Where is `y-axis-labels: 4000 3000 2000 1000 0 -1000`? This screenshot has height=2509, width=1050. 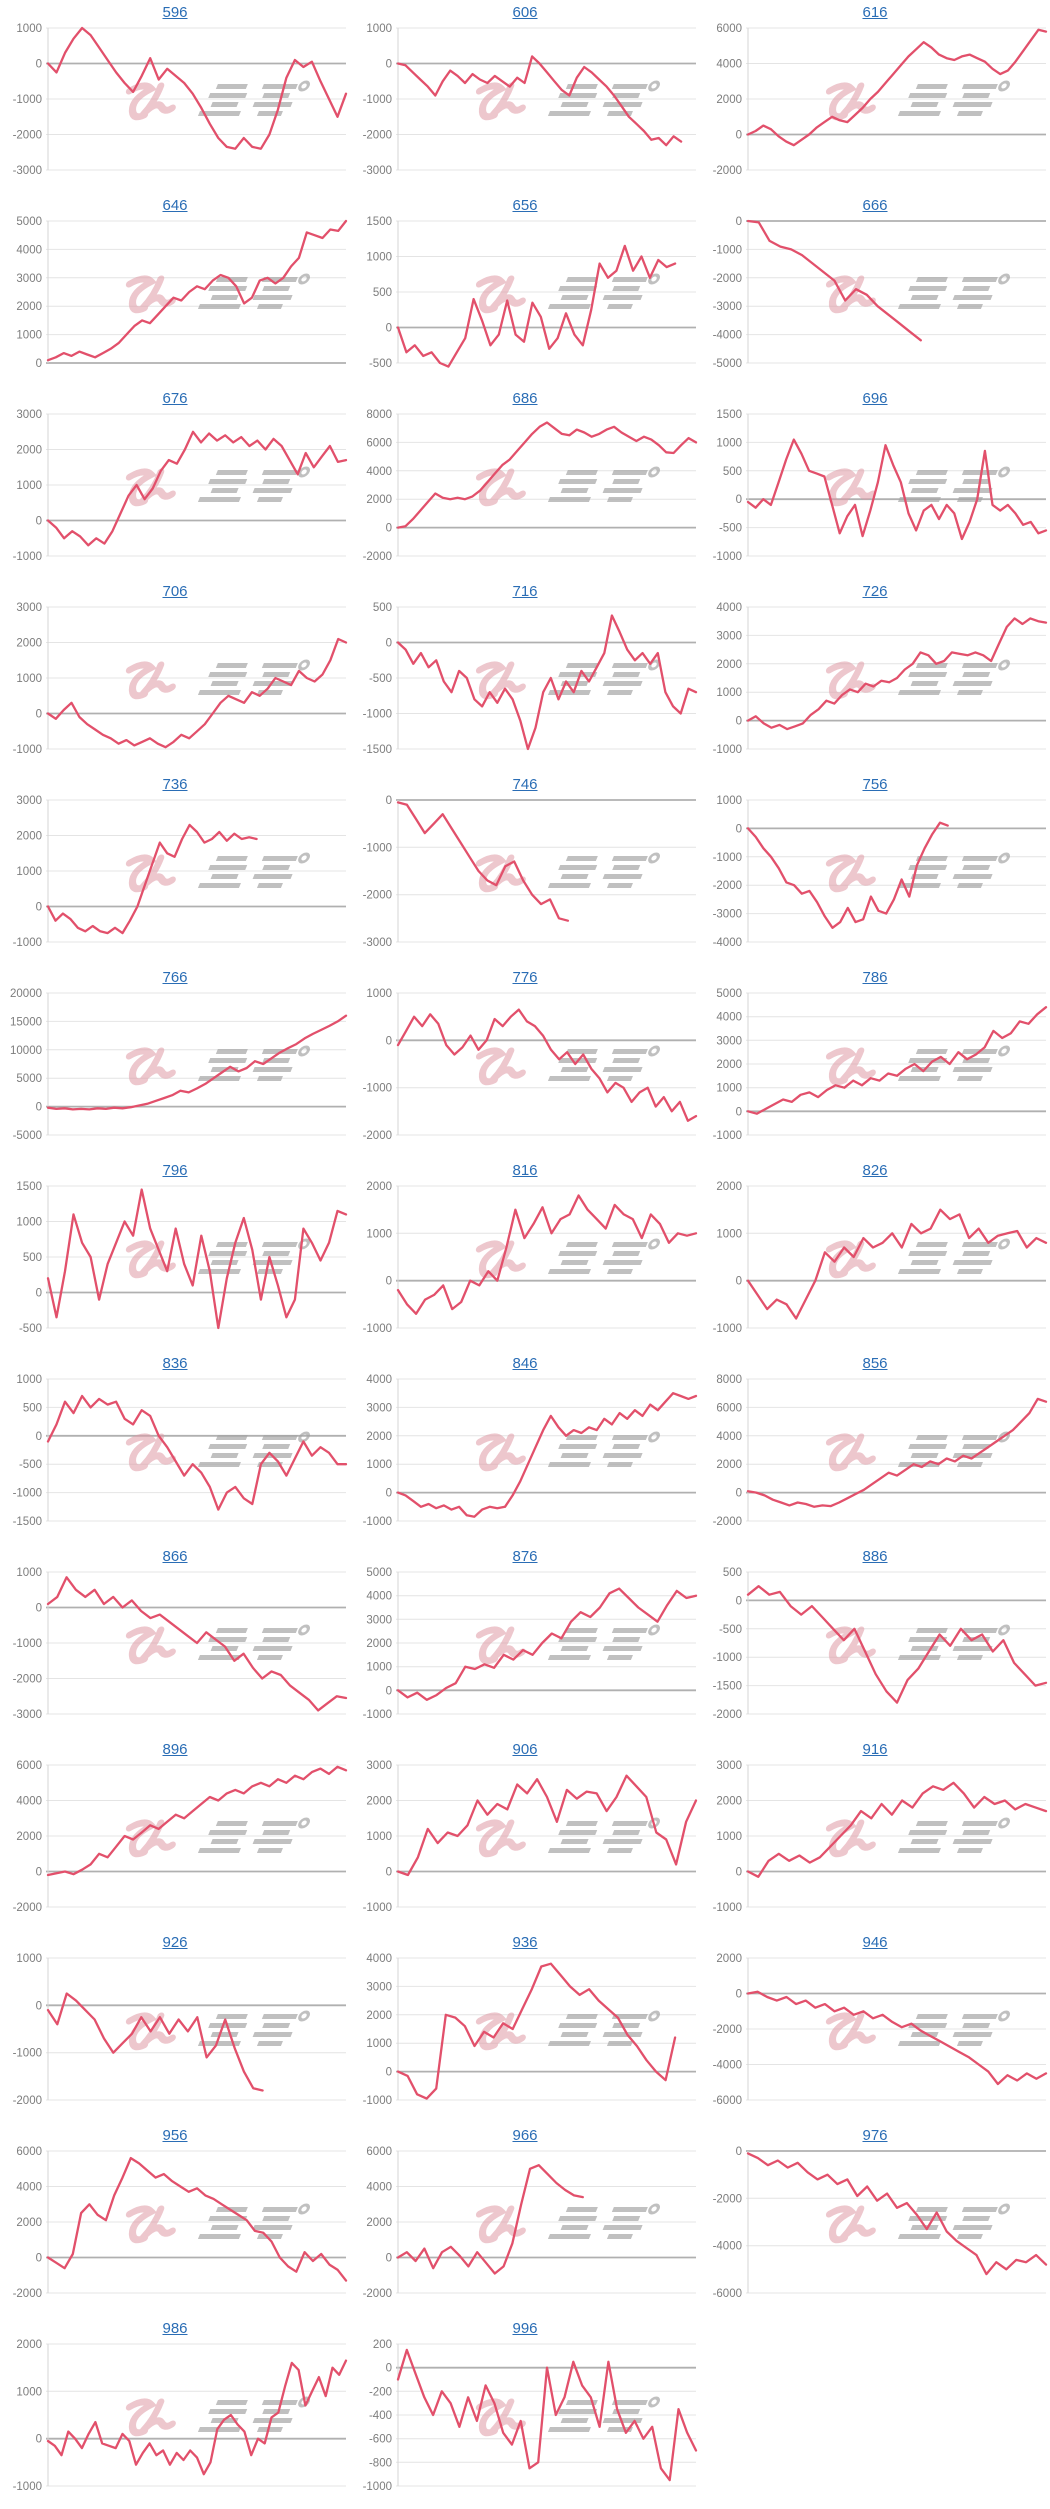 y-axis-labels: 4000 3000 2000 1000 0 -1000 is located at coordinates (377, 1451).